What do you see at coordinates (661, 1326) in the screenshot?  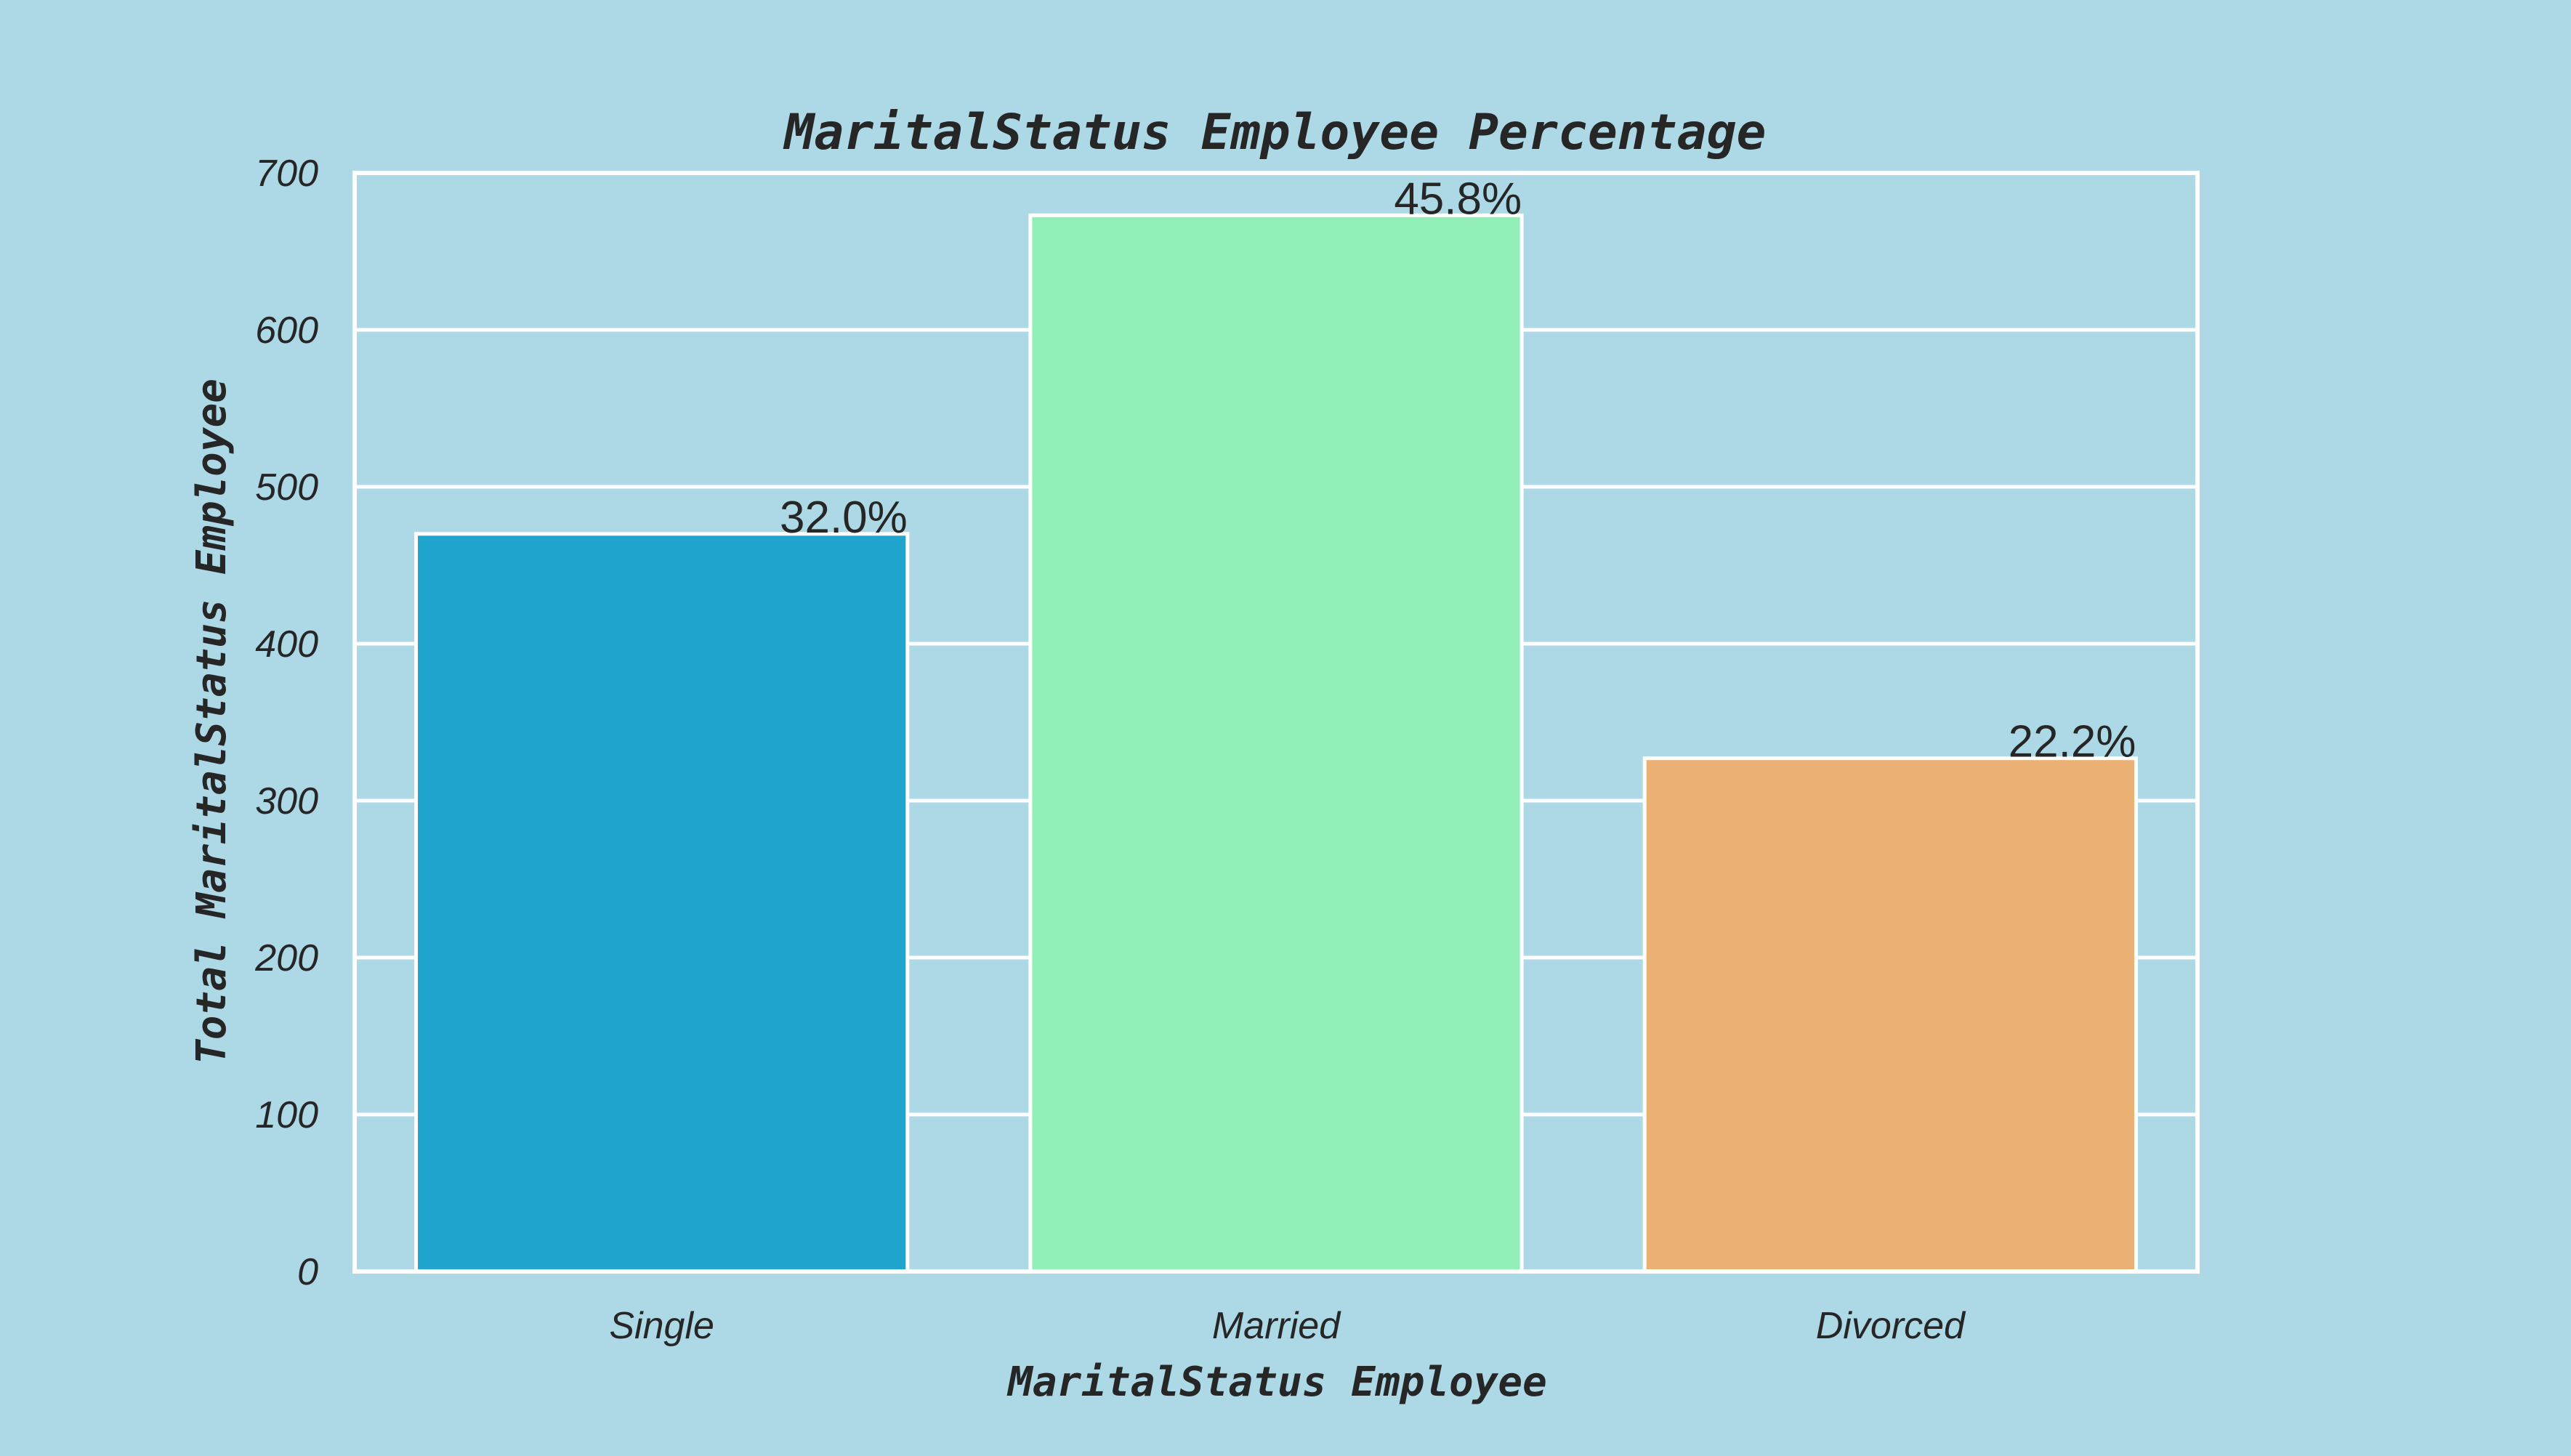 I see `x-tick-label: Single` at bounding box center [661, 1326].